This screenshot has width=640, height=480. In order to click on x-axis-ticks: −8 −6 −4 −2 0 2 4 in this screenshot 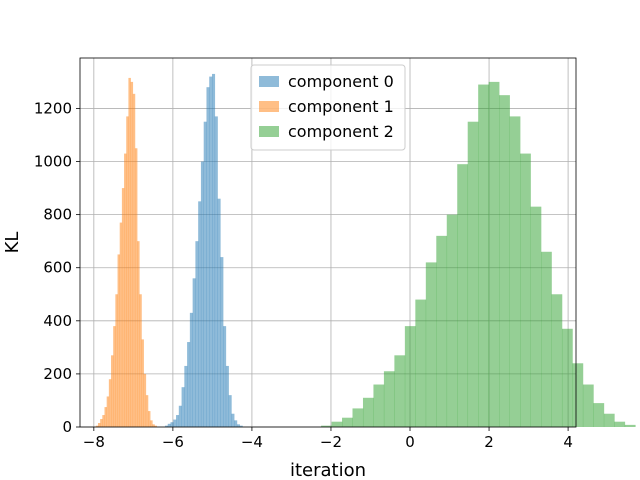, I will do `click(328, 439)`.